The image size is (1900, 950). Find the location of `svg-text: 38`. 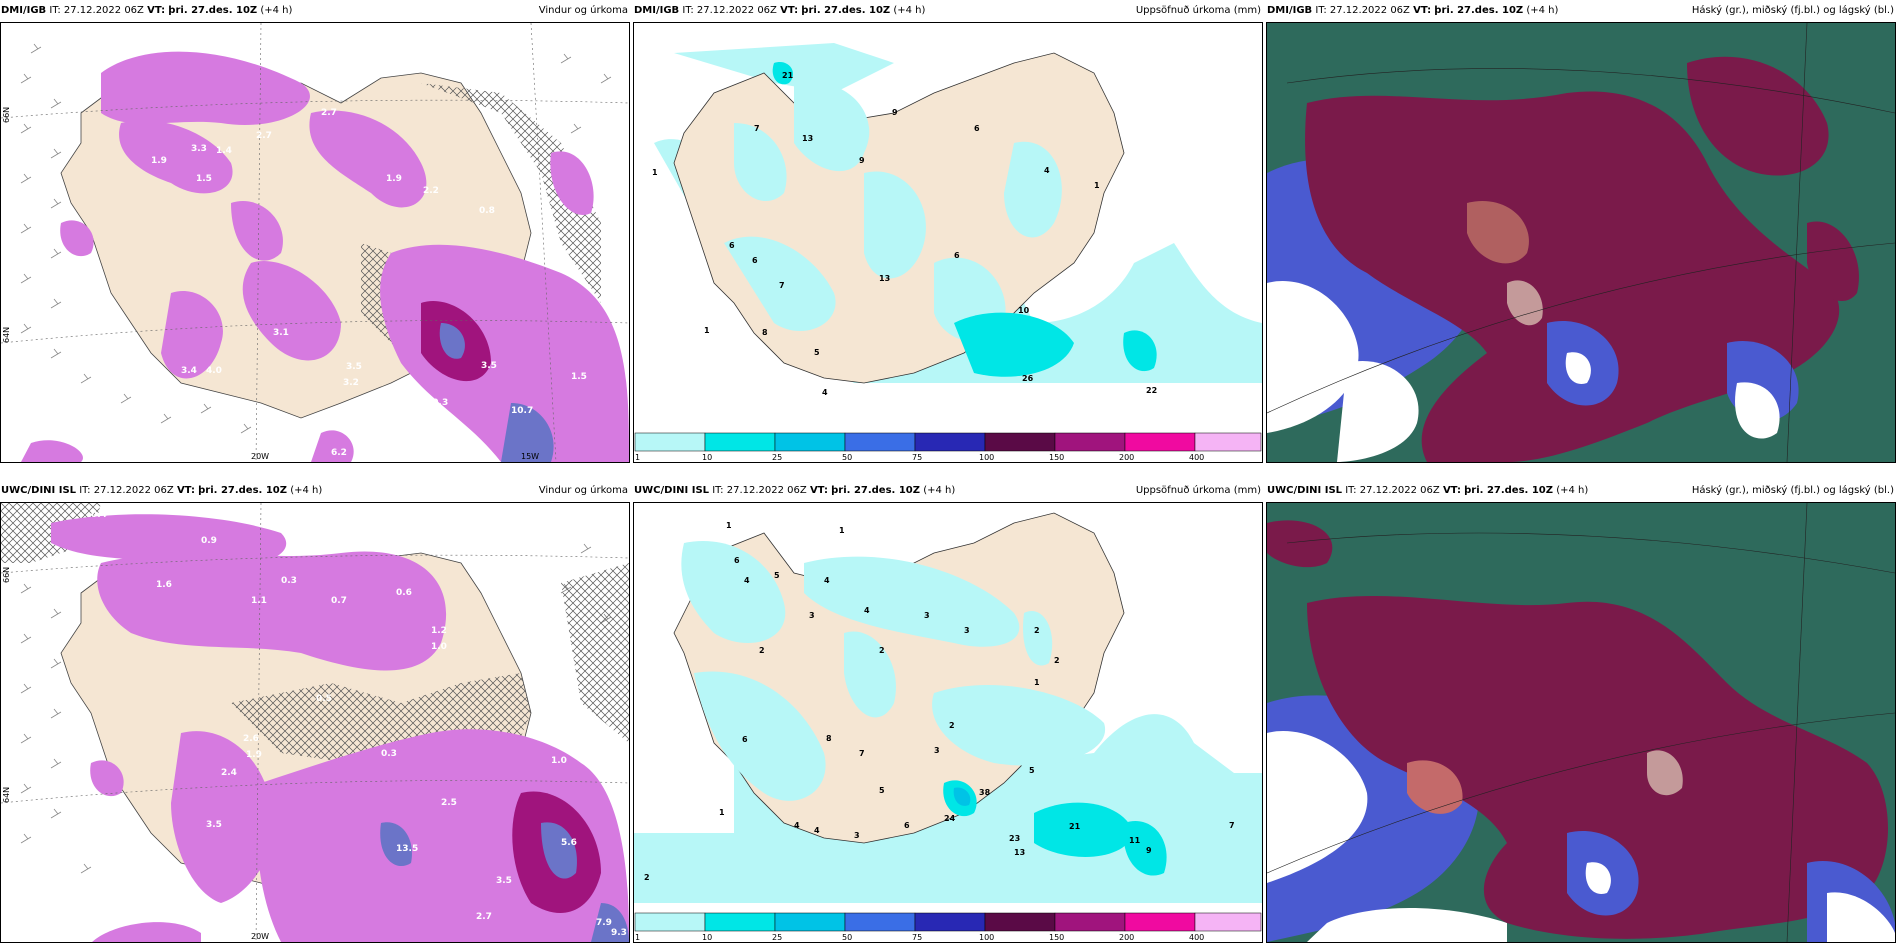

svg-text: 38 is located at coordinates (985, 792).